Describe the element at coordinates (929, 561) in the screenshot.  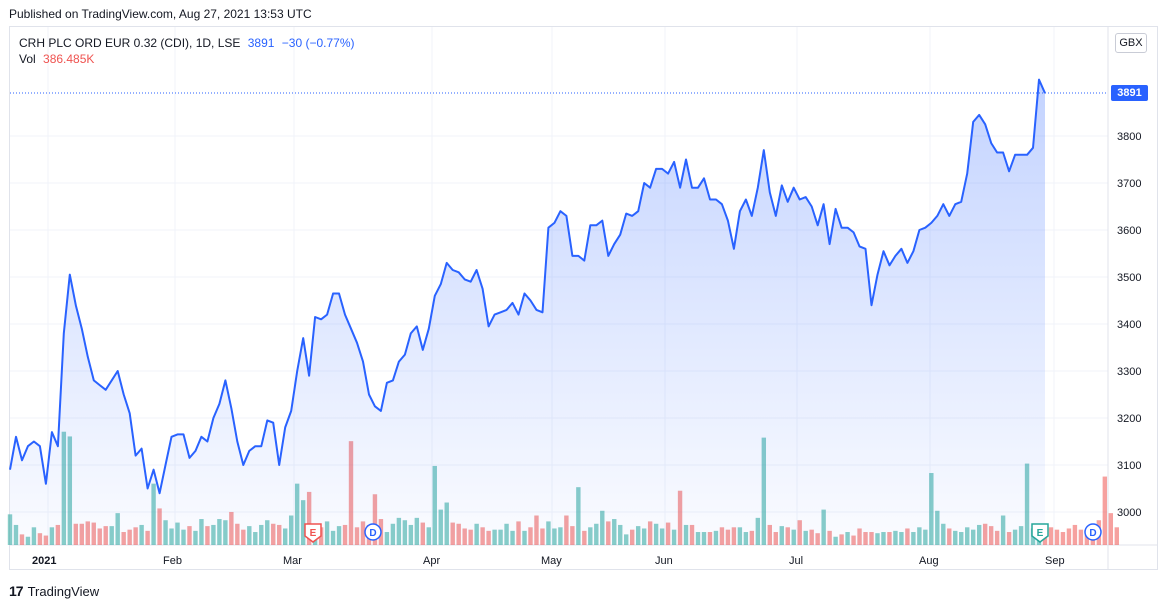
I see `x-tick-label: Aug` at that location.